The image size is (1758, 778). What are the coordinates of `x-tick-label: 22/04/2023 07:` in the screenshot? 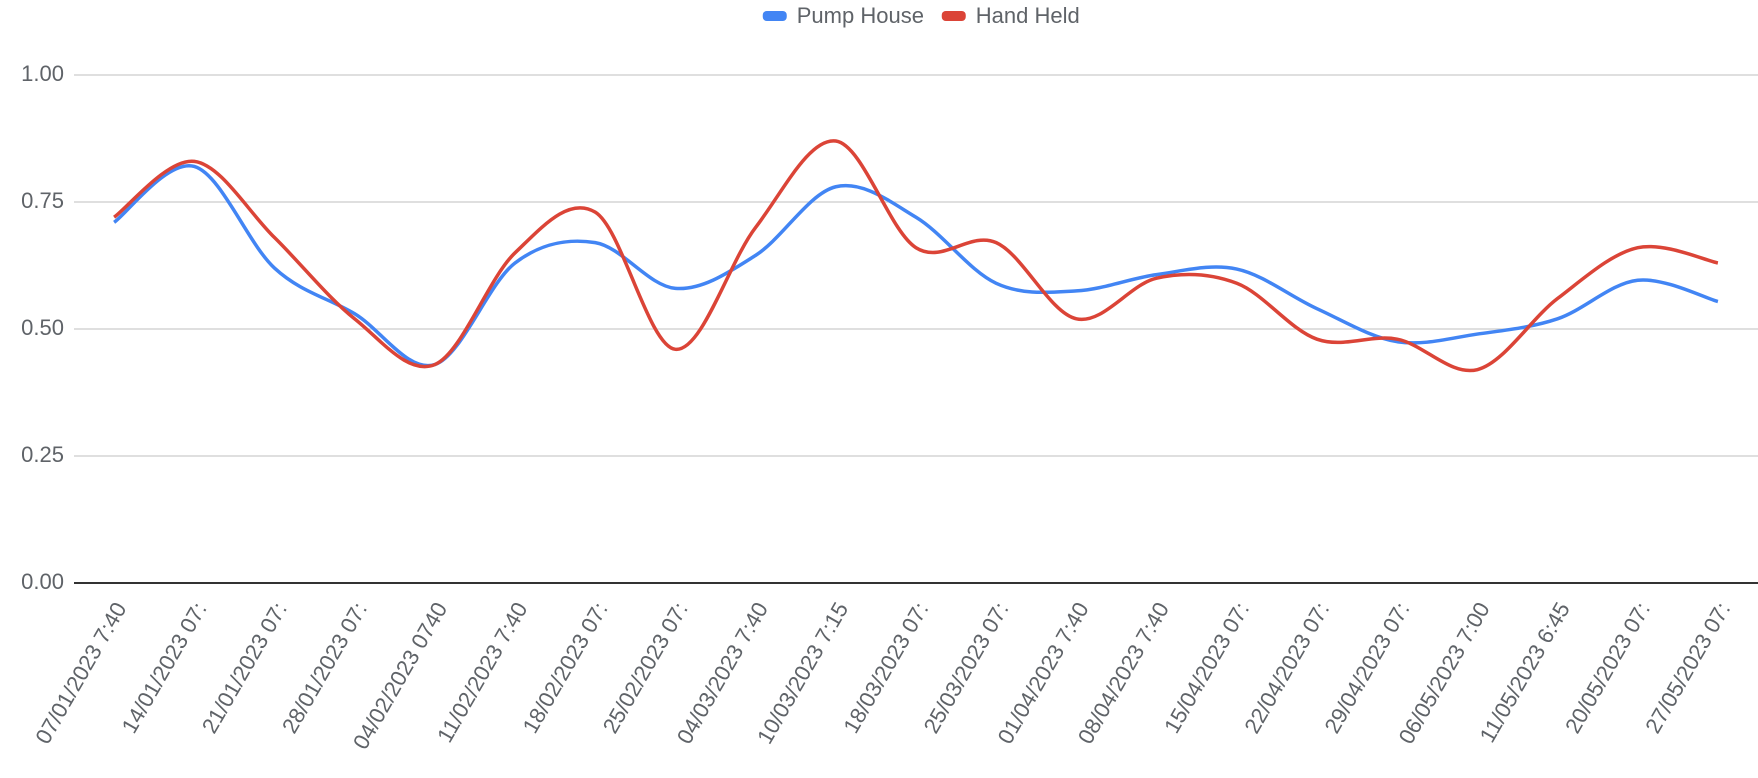 It's located at (1286, 668).